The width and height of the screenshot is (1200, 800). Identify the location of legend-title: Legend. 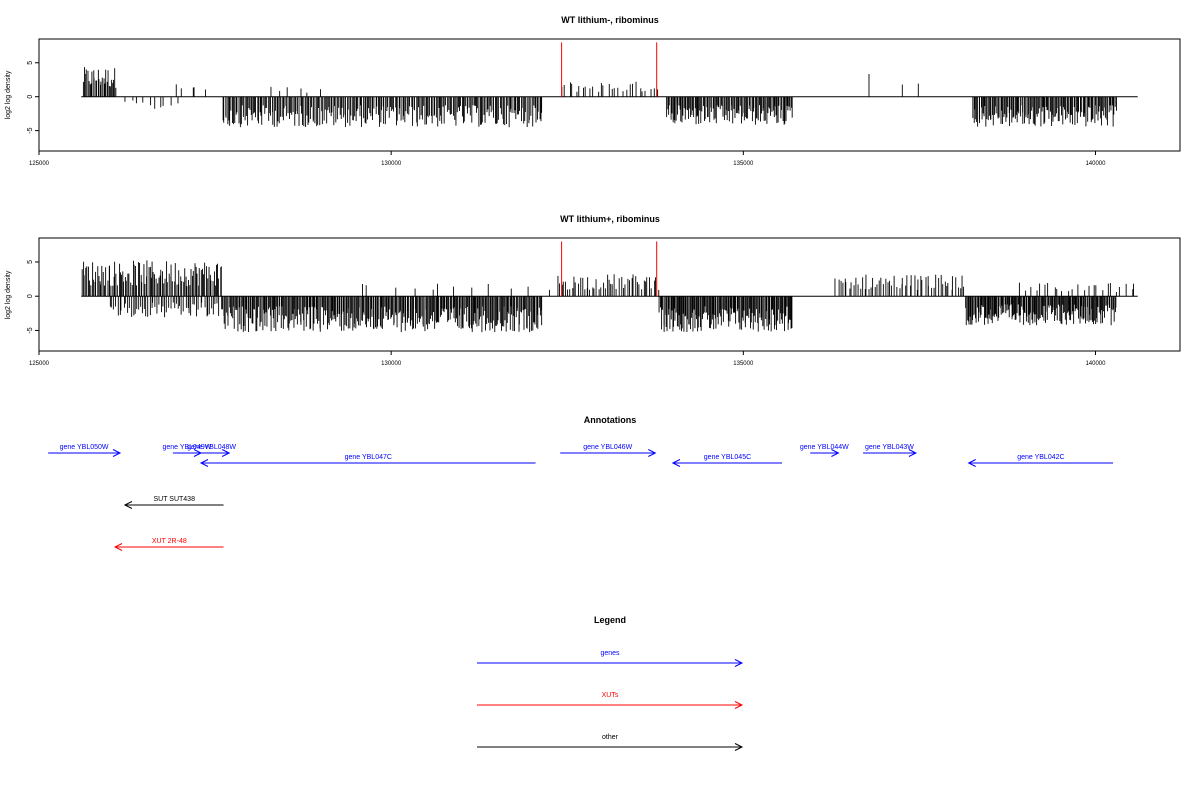
(610, 620).